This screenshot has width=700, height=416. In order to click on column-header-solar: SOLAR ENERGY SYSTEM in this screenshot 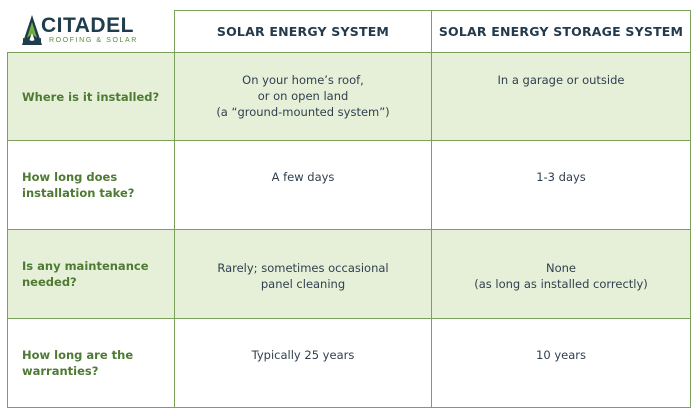, I will do `click(303, 31)`.